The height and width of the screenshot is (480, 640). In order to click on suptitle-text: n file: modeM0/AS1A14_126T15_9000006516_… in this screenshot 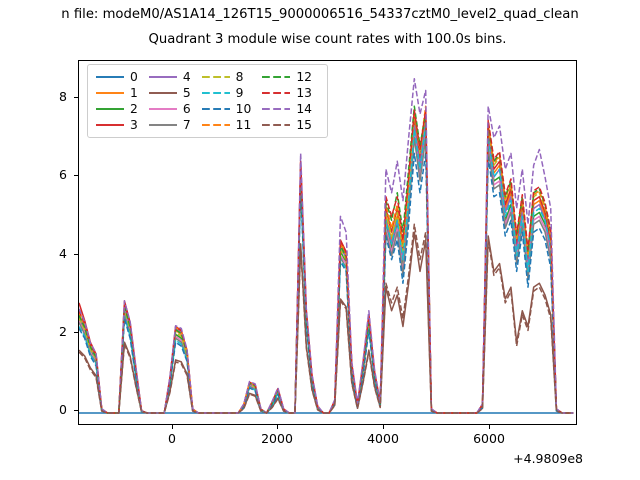, I will do `click(320, 14)`.